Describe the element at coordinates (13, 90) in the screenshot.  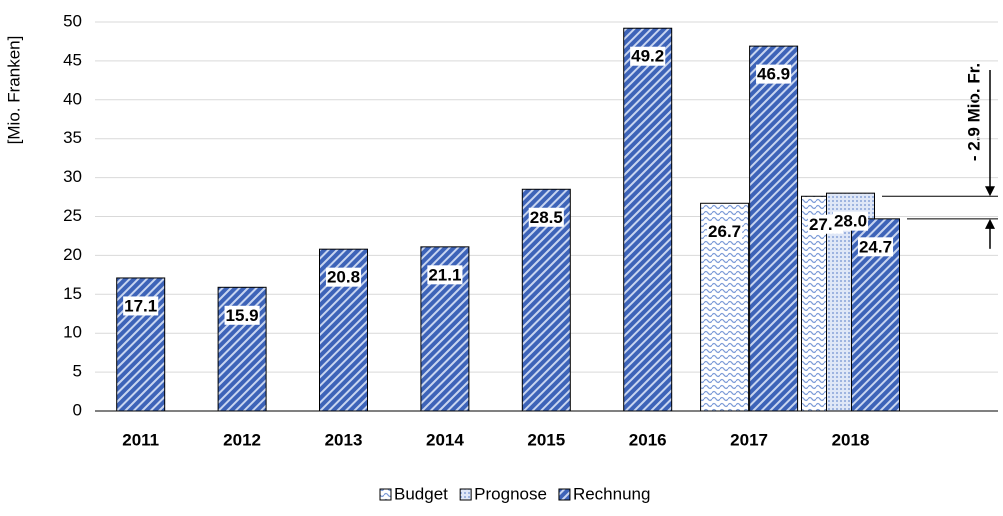
I see `y-axis-label: [Mio. Franken]` at that location.